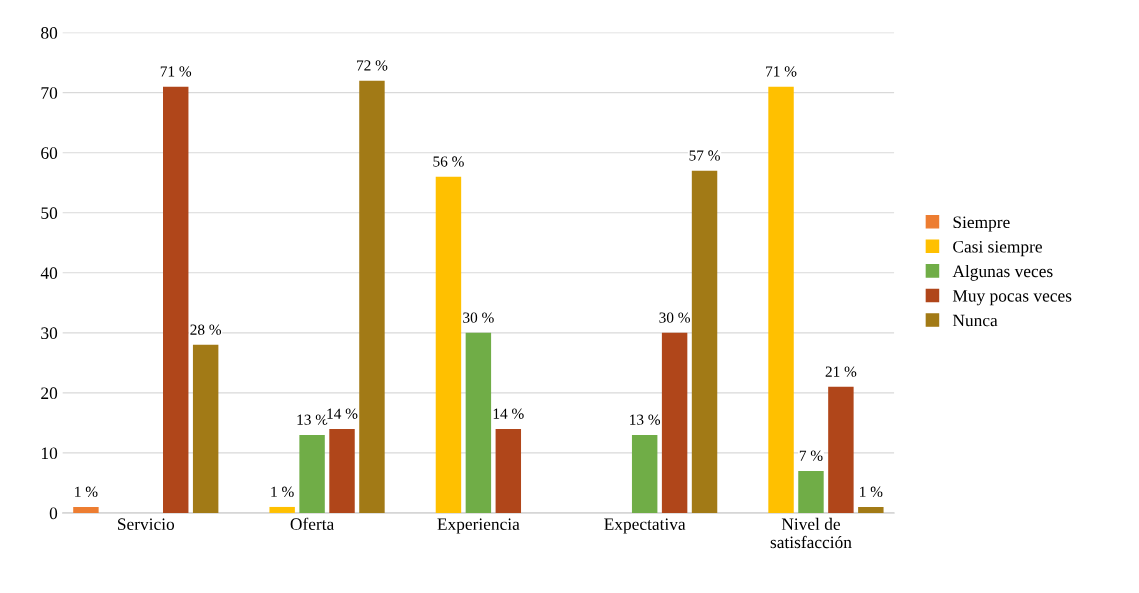  What do you see at coordinates (146, 524) in the screenshot?
I see `x-tick-label: Servicio` at bounding box center [146, 524].